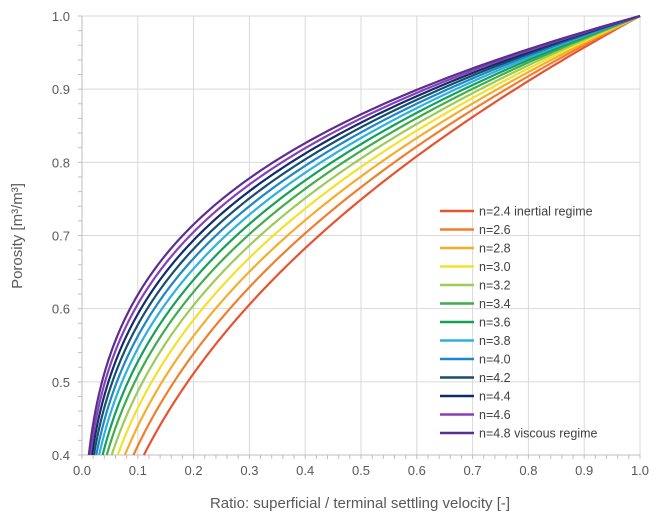 This screenshot has height=516, width=657. Describe the element at coordinates (495, 415) in the screenshot. I see `legend-label: n=4.6` at that location.